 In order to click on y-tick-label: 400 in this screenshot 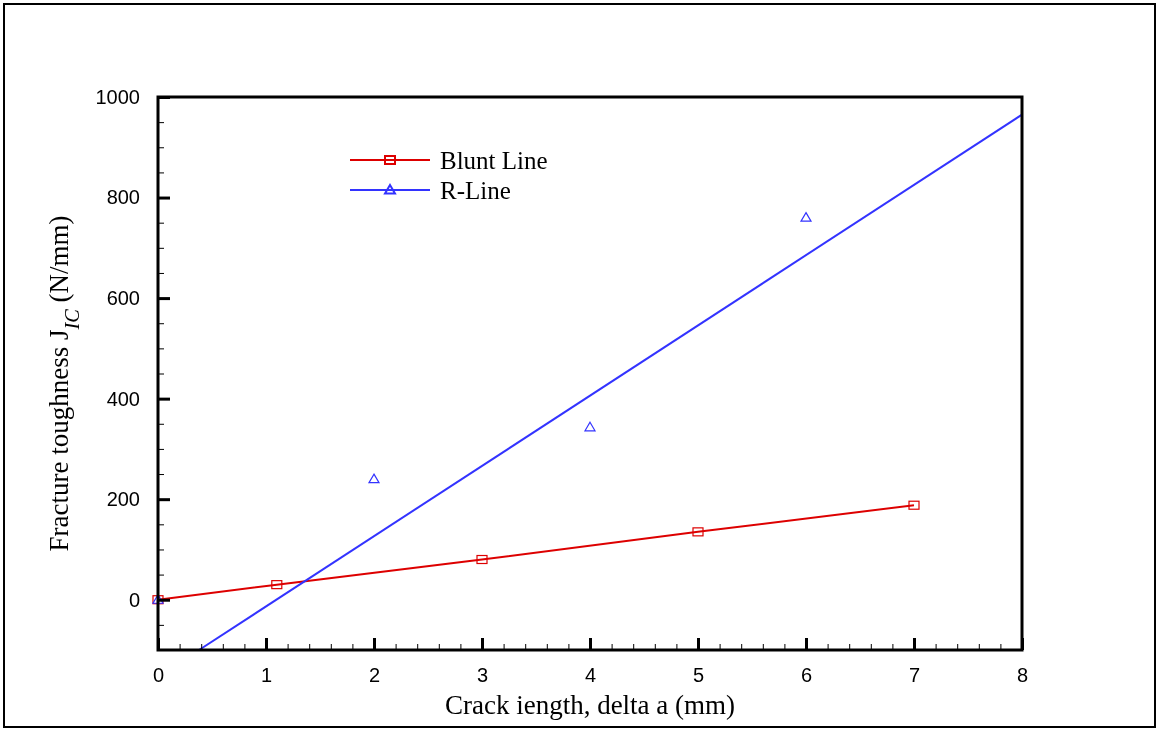, I will do `click(123, 398)`.